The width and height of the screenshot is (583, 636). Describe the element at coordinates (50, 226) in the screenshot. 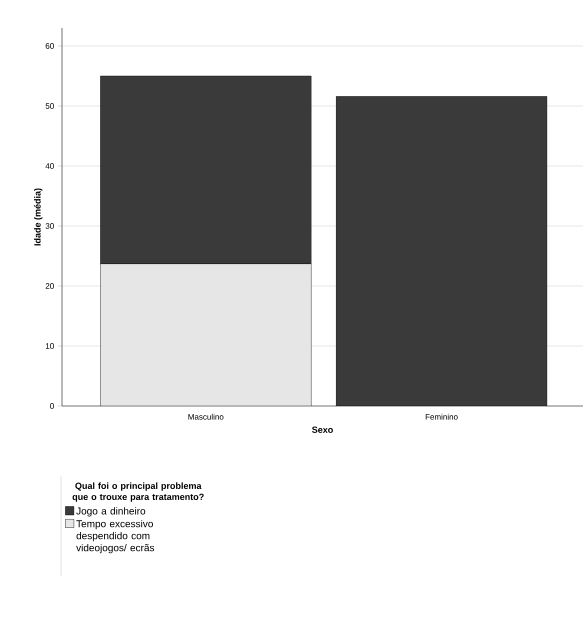

I see `y-tick-label: 30` at that location.